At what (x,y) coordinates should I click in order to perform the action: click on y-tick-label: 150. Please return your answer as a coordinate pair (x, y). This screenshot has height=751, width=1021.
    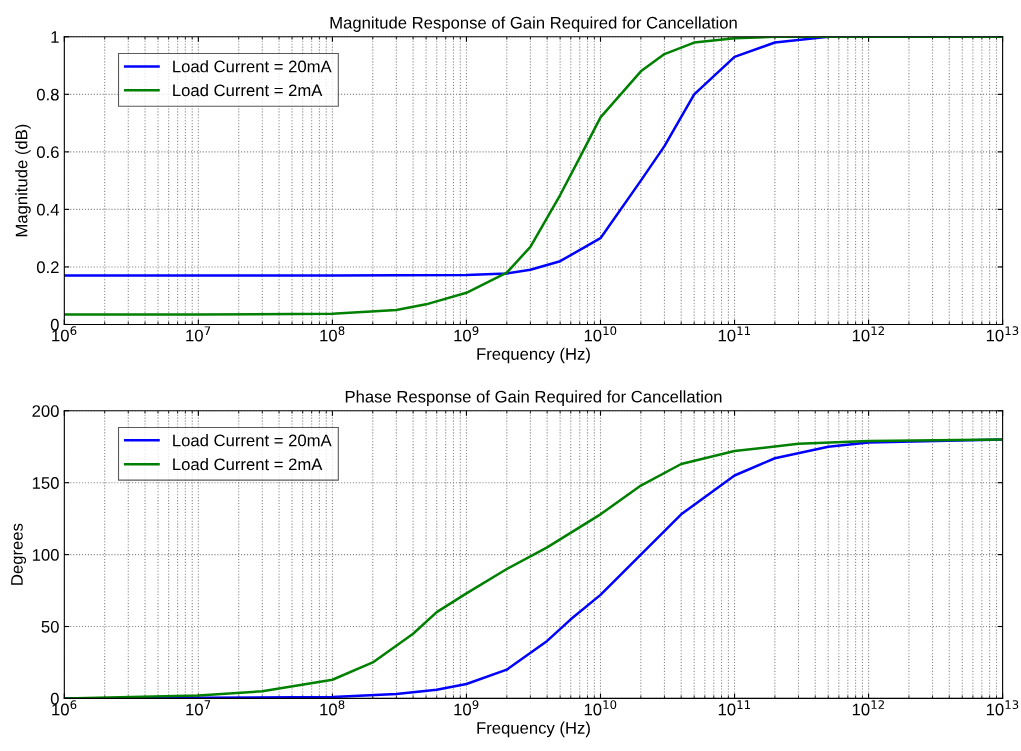
    Looking at the image, I should click on (45, 483).